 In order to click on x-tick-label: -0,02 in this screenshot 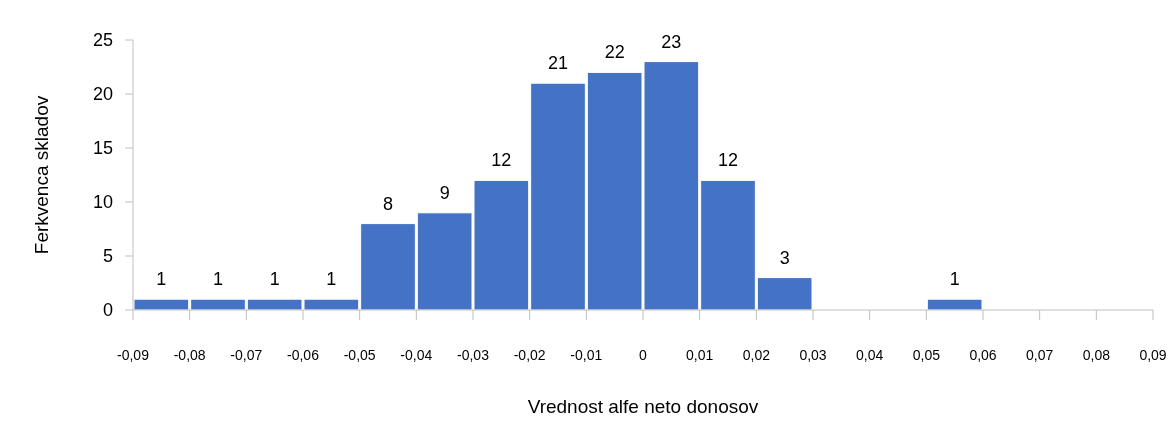, I will do `click(529, 355)`.